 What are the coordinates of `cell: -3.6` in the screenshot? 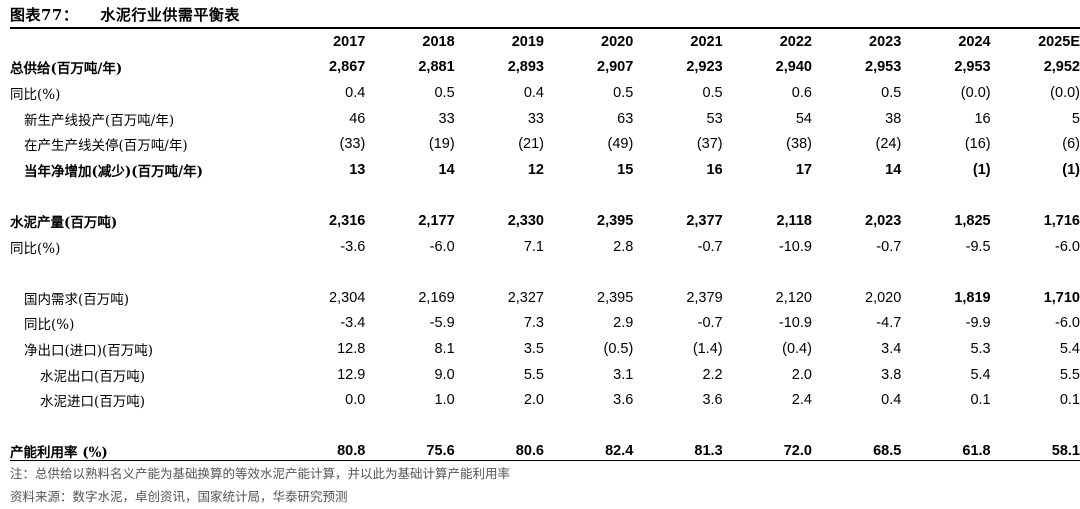 It's located at (353, 246).